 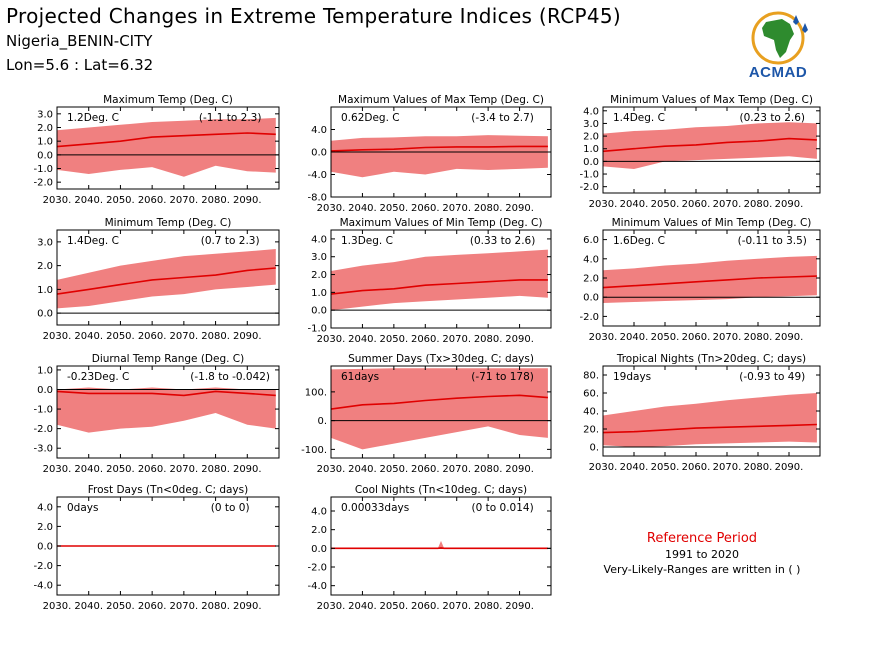 I want to click on change-value-label: 61days, so click(x=360, y=377).